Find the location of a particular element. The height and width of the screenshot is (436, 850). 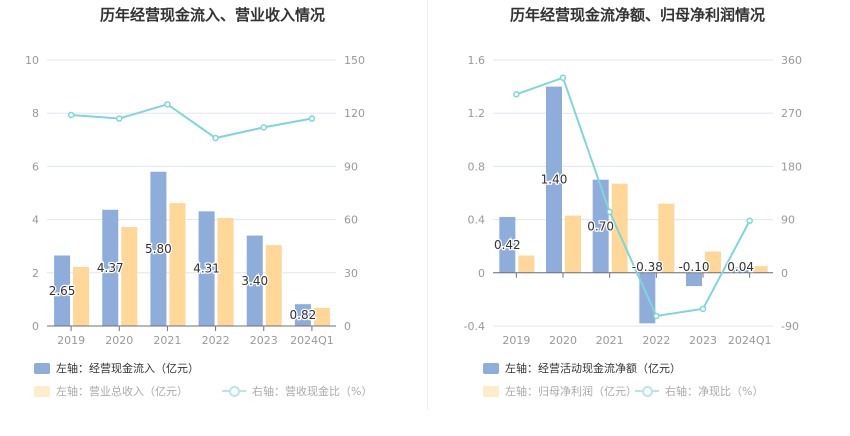

x-tick-label: 2019 is located at coordinates (516, 340).